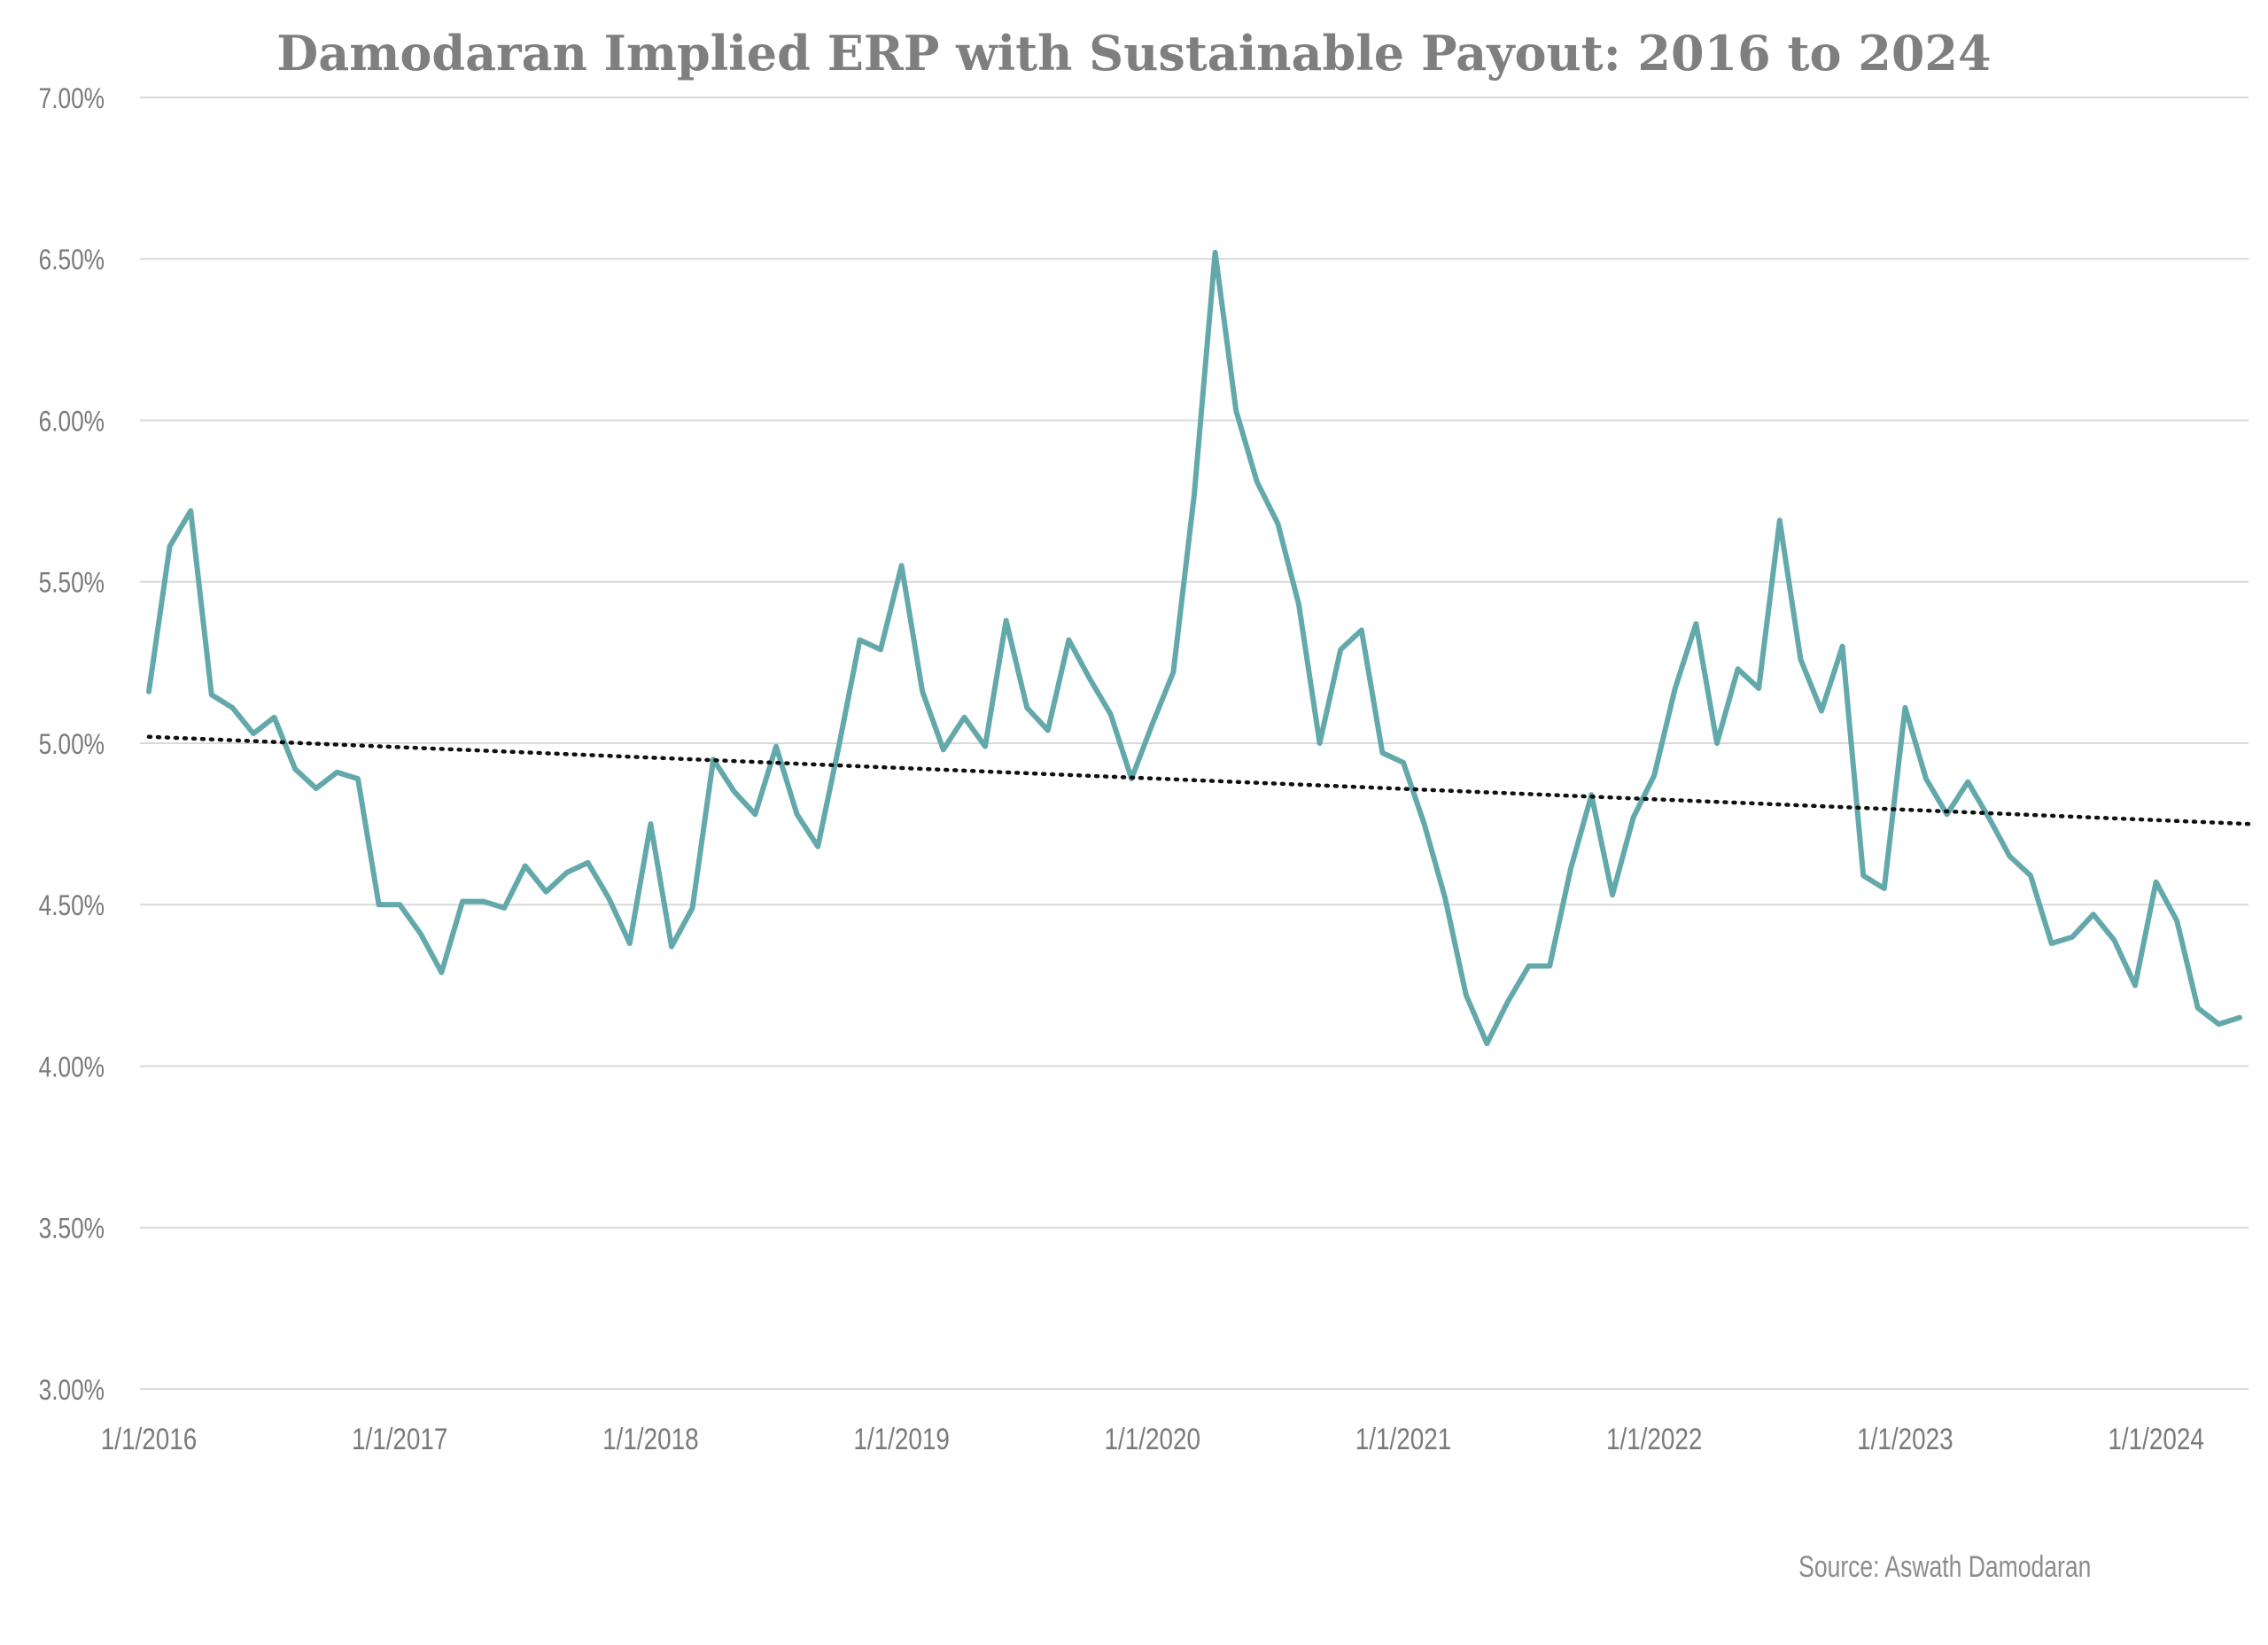 The width and height of the screenshot is (2268, 1645). What do you see at coordinates (72, 422) in the screenshot?
I see `y-tick-label: 6.00%` at bounding box center [72, 422].